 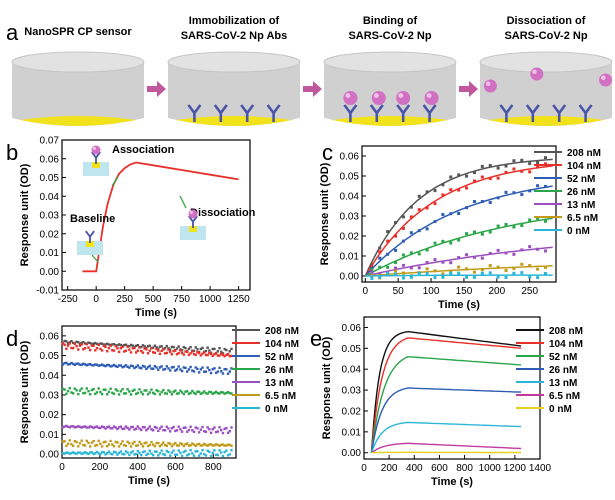 What do you see at coordinates (446, 395) in the screenshot?
I see `kinetics-line` at bounding box center [446, 395].